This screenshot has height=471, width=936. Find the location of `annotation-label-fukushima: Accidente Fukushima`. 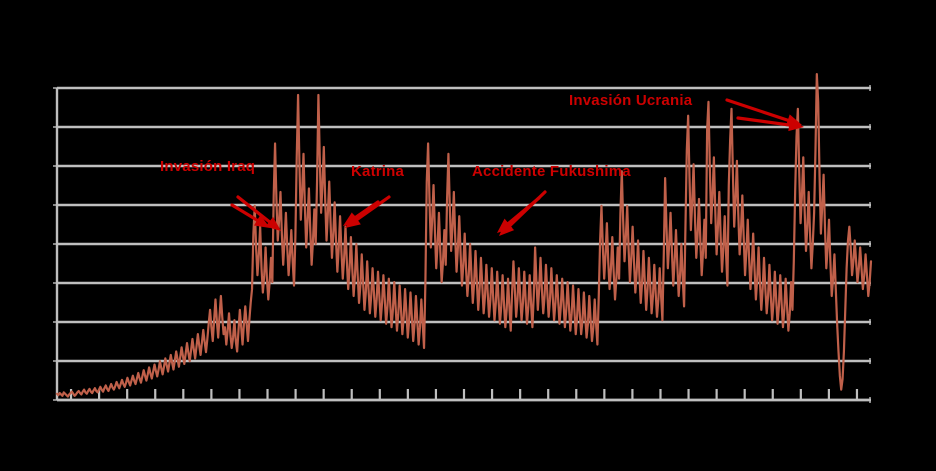

annotation-label-fukushima: Accidente Fukushima is located at coordinates (551, 171).